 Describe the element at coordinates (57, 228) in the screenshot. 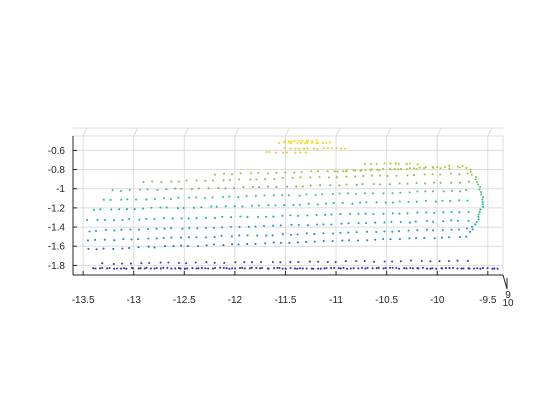

I see `z-tick-label: -1.4` at that location.